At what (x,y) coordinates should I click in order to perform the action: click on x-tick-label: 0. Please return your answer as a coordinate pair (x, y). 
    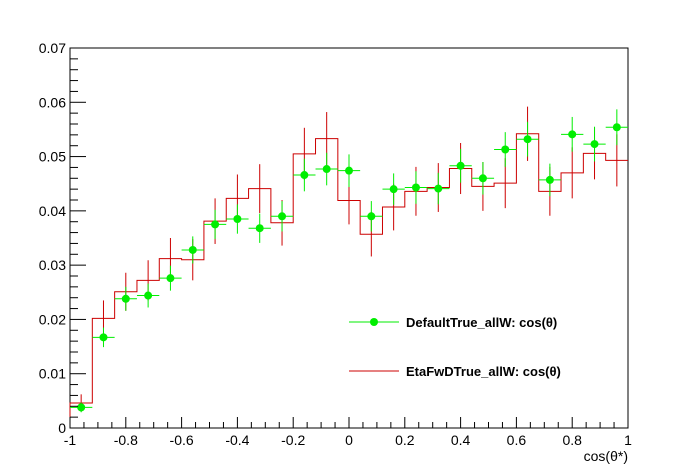
    Looking at the image, I should click on (349, 440).